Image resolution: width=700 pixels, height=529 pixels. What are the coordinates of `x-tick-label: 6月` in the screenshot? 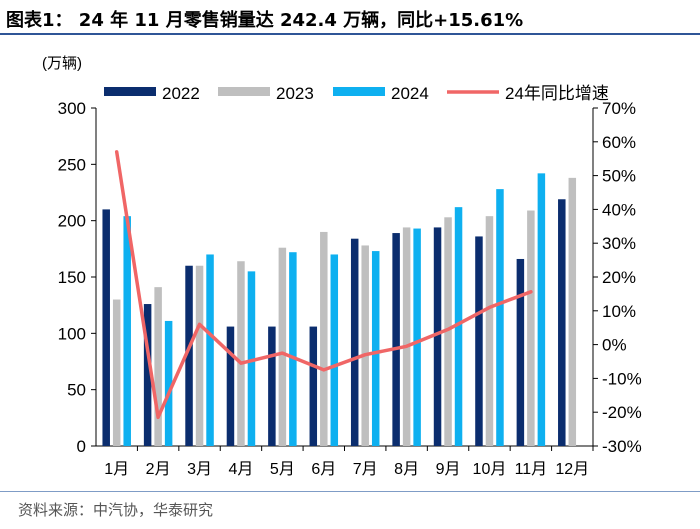 It's located at (323, 469).